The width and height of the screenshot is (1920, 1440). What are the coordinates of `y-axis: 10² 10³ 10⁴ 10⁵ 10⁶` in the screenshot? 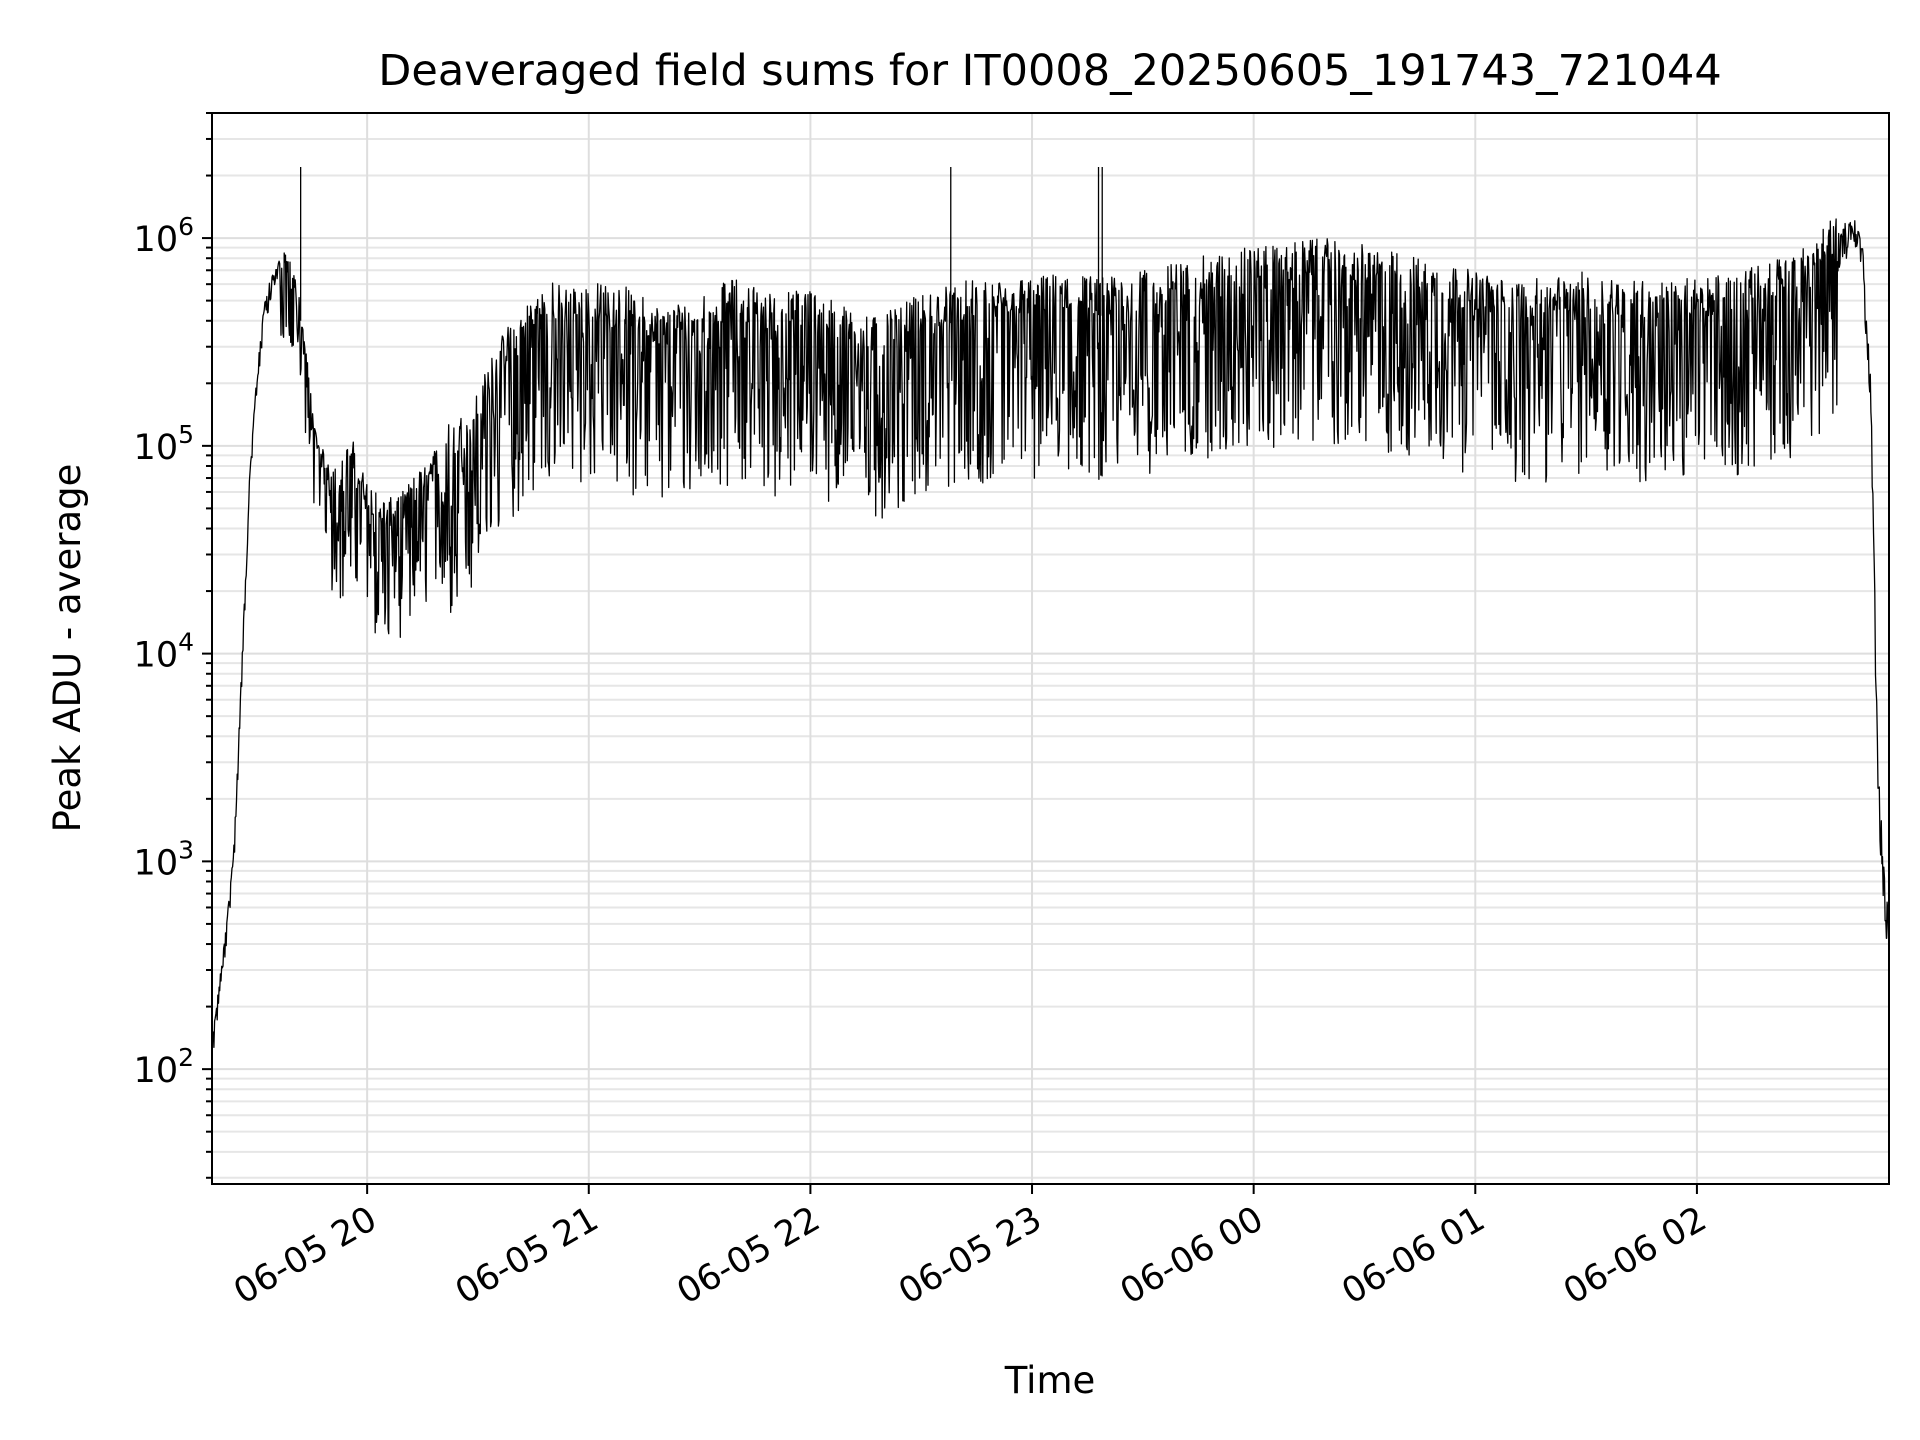 It's located at (173, 645).